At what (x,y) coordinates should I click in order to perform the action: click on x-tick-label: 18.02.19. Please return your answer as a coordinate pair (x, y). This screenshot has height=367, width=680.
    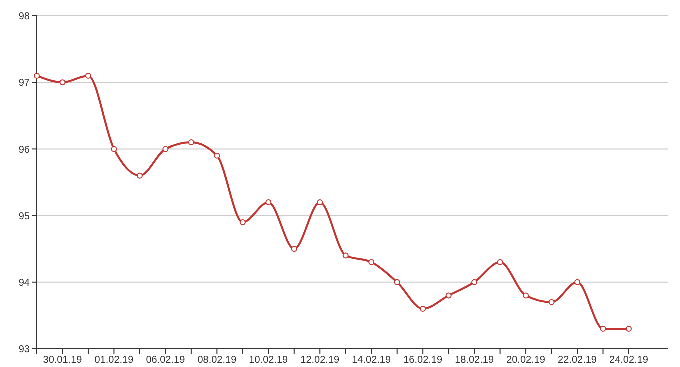
    Looking at the image, I should click on (474, 360).